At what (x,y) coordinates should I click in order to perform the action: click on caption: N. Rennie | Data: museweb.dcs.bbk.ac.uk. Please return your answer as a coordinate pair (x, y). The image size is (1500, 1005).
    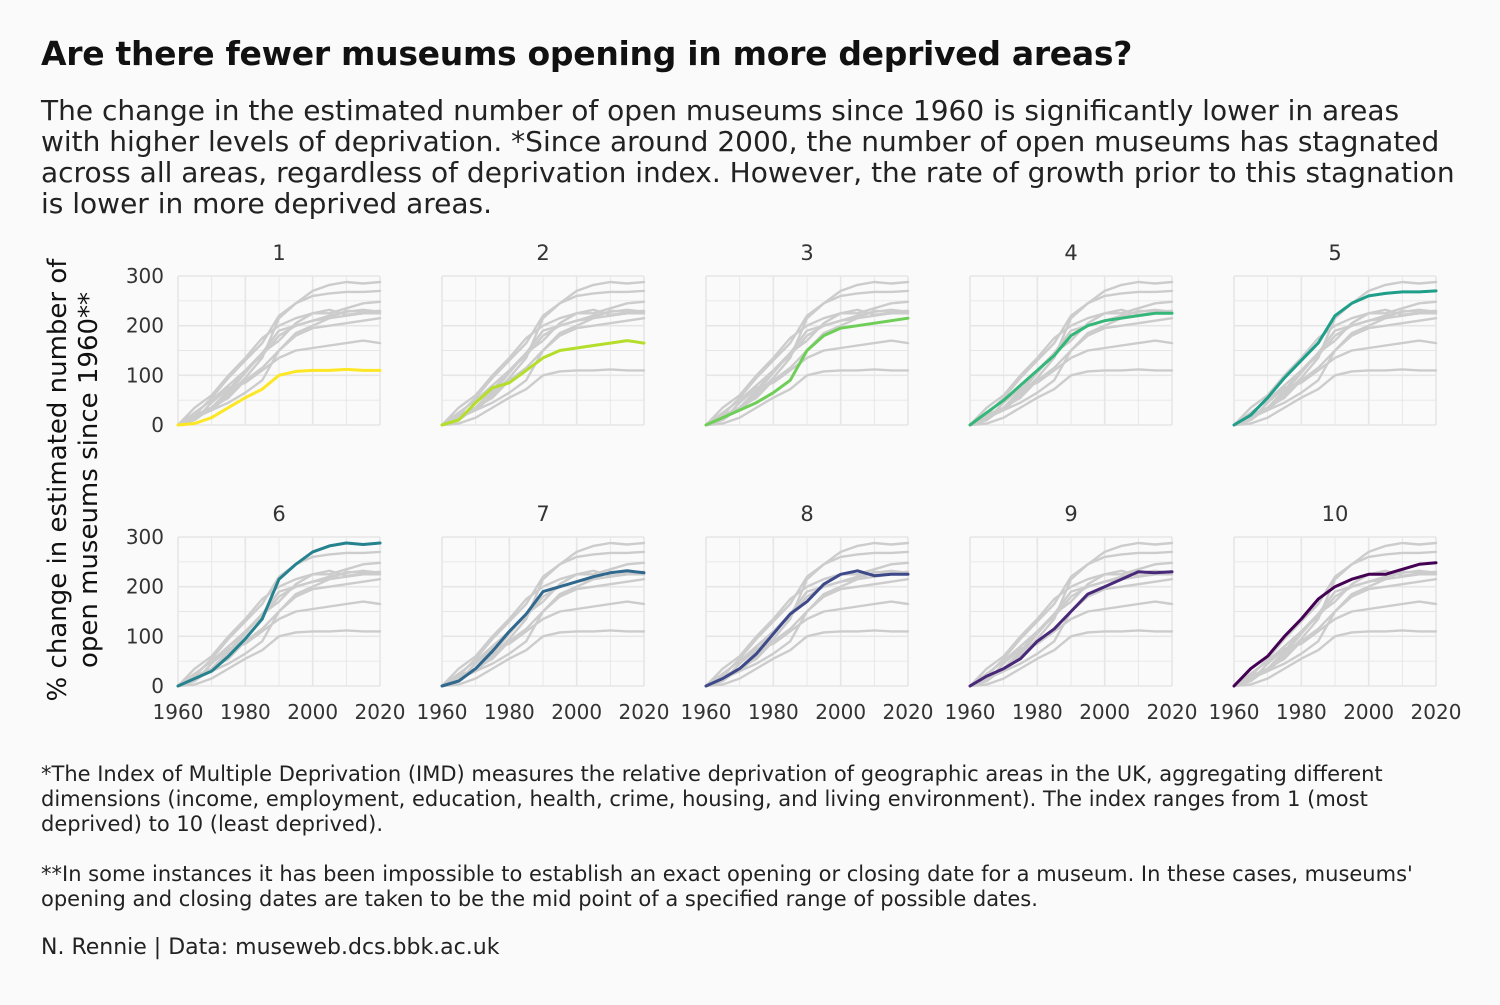
    Looking at the image, I should click on (270, 947).